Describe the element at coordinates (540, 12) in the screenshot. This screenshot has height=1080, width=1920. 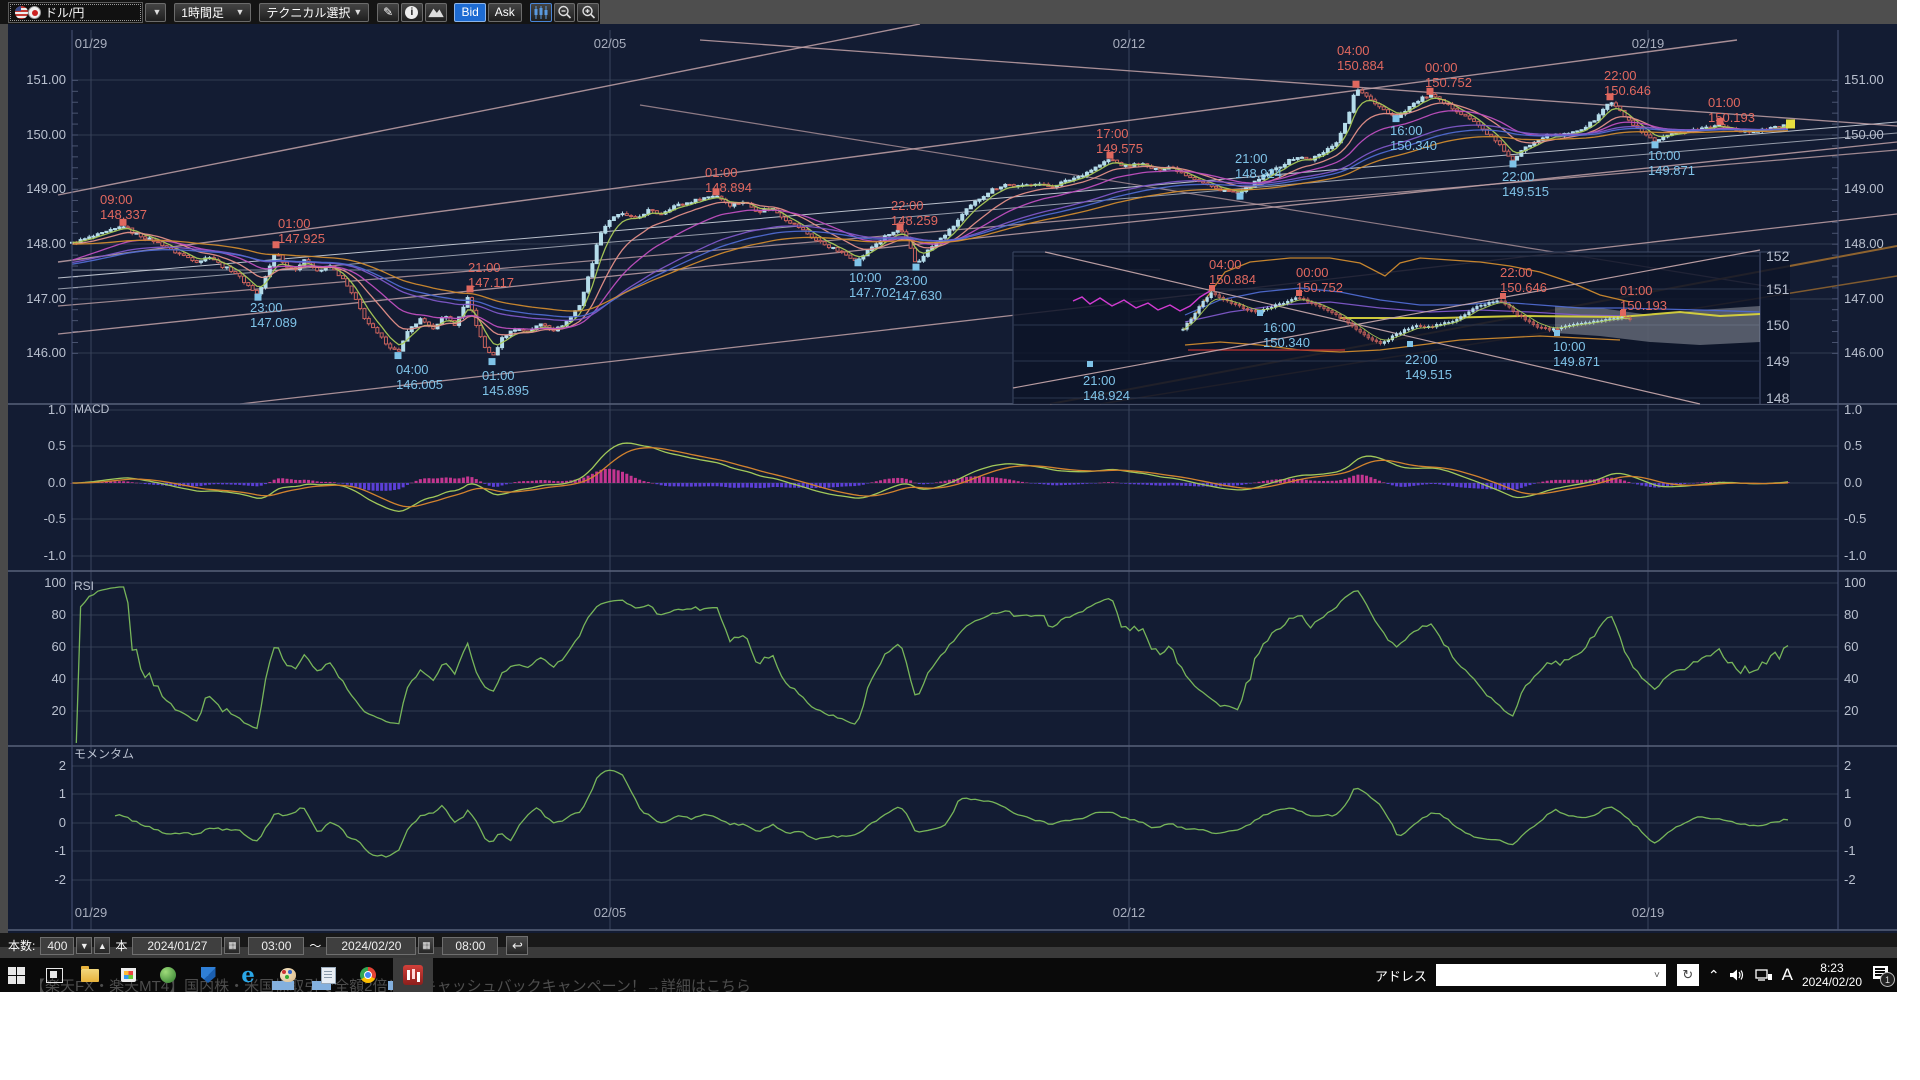
I see `candlestick-mode-button` at that location.